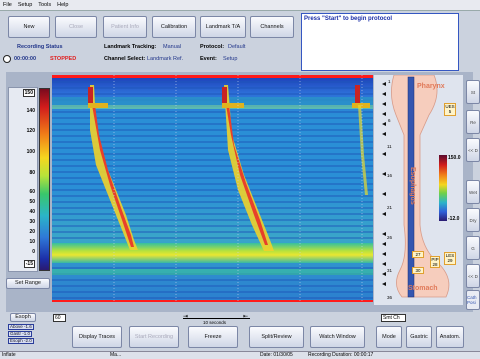  I want to click on anatomy-button: Anatom., so click(450, 337).